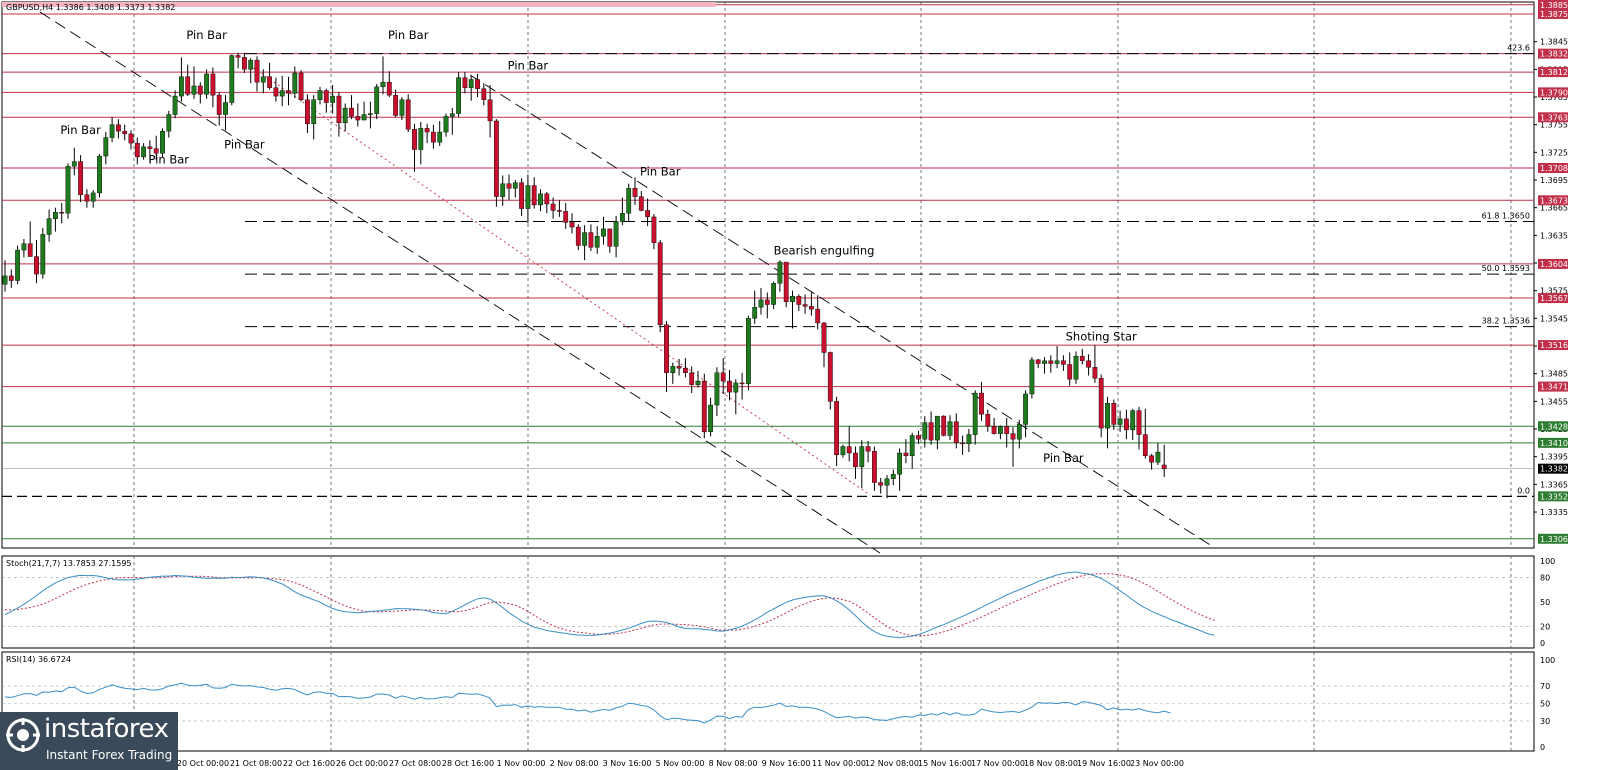 The image size is (1599, 770). What do you see at coordinates (1545, 627) in the screenshot?
I see `stoch-tick-label: 20` at bounding box center [1545, 627].